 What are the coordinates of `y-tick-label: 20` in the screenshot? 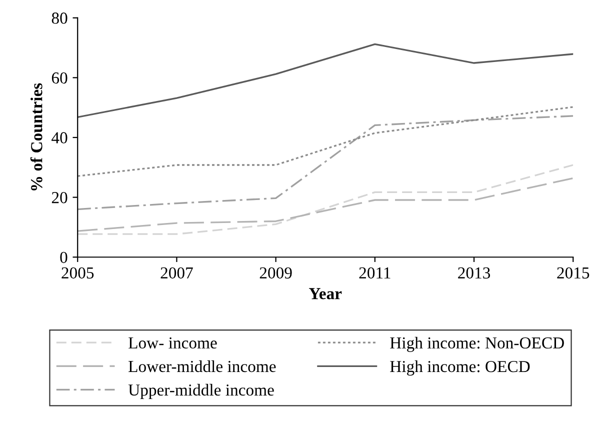 It's located at (60, 198).